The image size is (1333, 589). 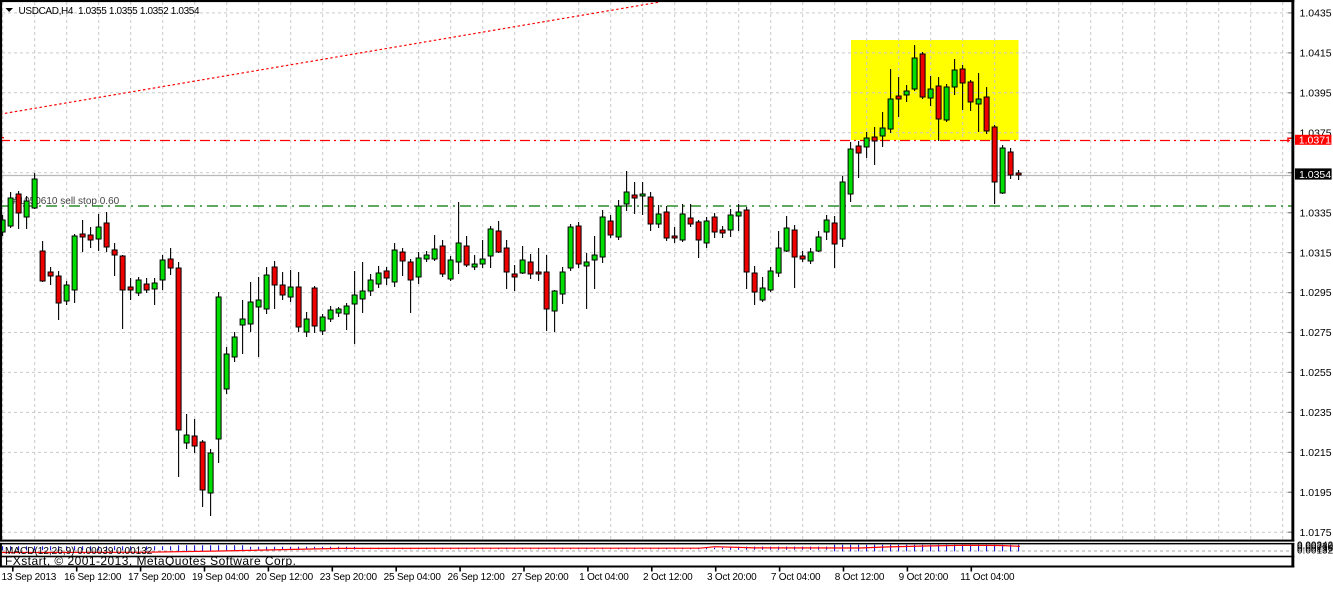 What do you see at coordinates (477, 577) in the screenshot?
I see `svg-text: 26 Sep 12:00` at bounding box center [477, 577].